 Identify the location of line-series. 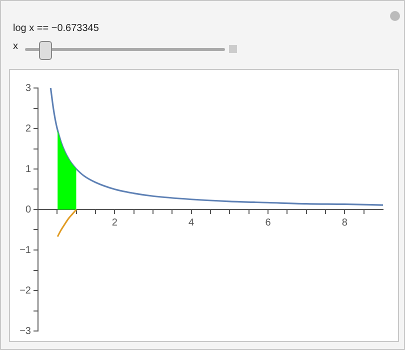
(67, 223).